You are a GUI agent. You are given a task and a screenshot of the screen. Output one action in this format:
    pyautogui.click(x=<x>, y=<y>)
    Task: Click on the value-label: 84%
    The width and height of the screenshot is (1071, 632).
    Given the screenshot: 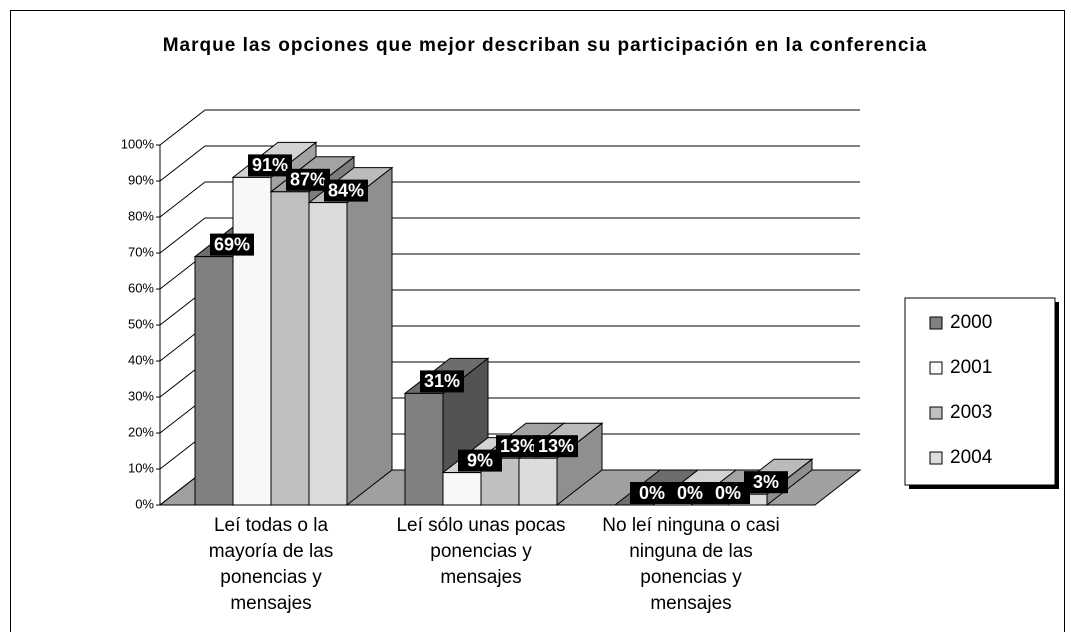 What is the action you would take?
    pyautogui.click(x=346, y=190)
    